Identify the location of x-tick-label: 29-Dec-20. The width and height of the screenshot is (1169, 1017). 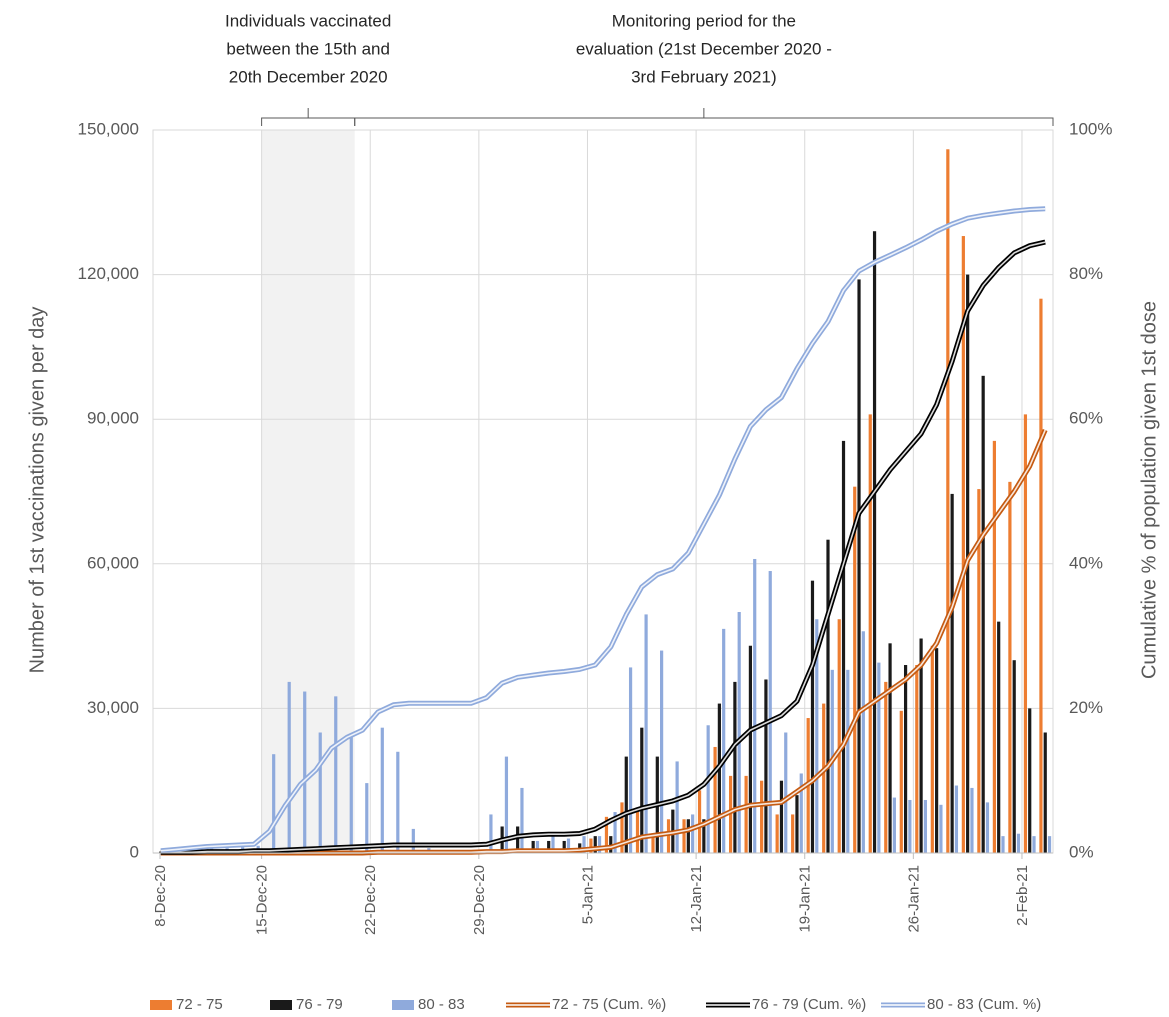
(479, 900).